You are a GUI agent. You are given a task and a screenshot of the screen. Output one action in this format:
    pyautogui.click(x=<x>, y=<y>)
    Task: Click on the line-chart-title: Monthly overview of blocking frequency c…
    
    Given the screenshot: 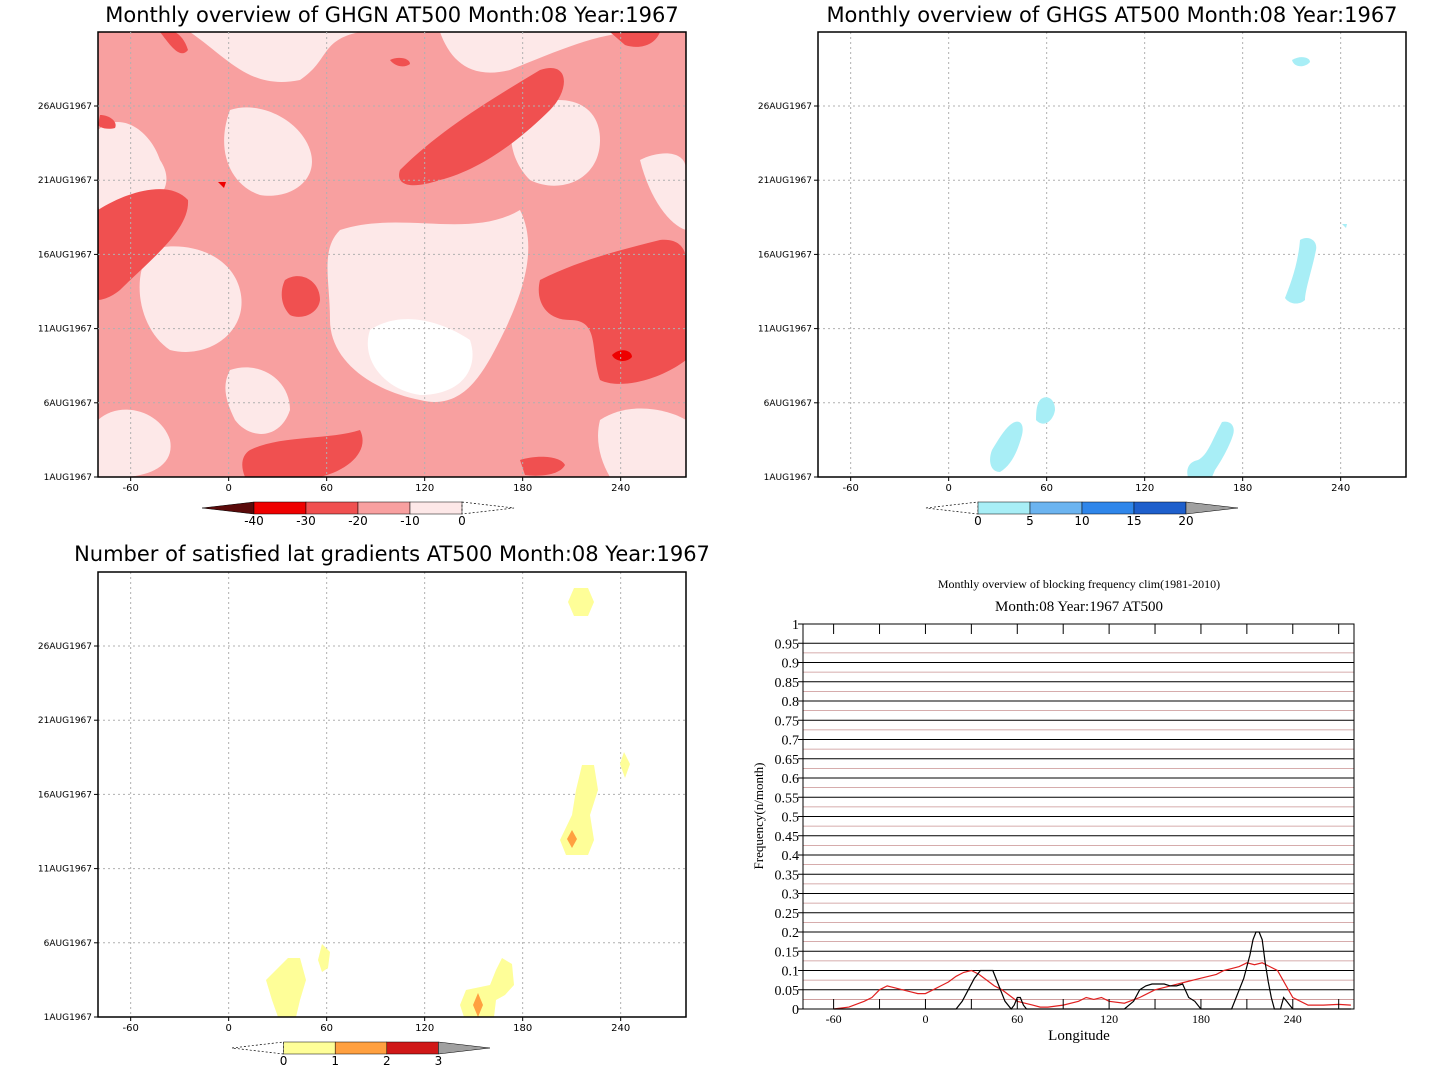 What is the action you would take?
    pyautogui.click(x=1079, y=584)
    